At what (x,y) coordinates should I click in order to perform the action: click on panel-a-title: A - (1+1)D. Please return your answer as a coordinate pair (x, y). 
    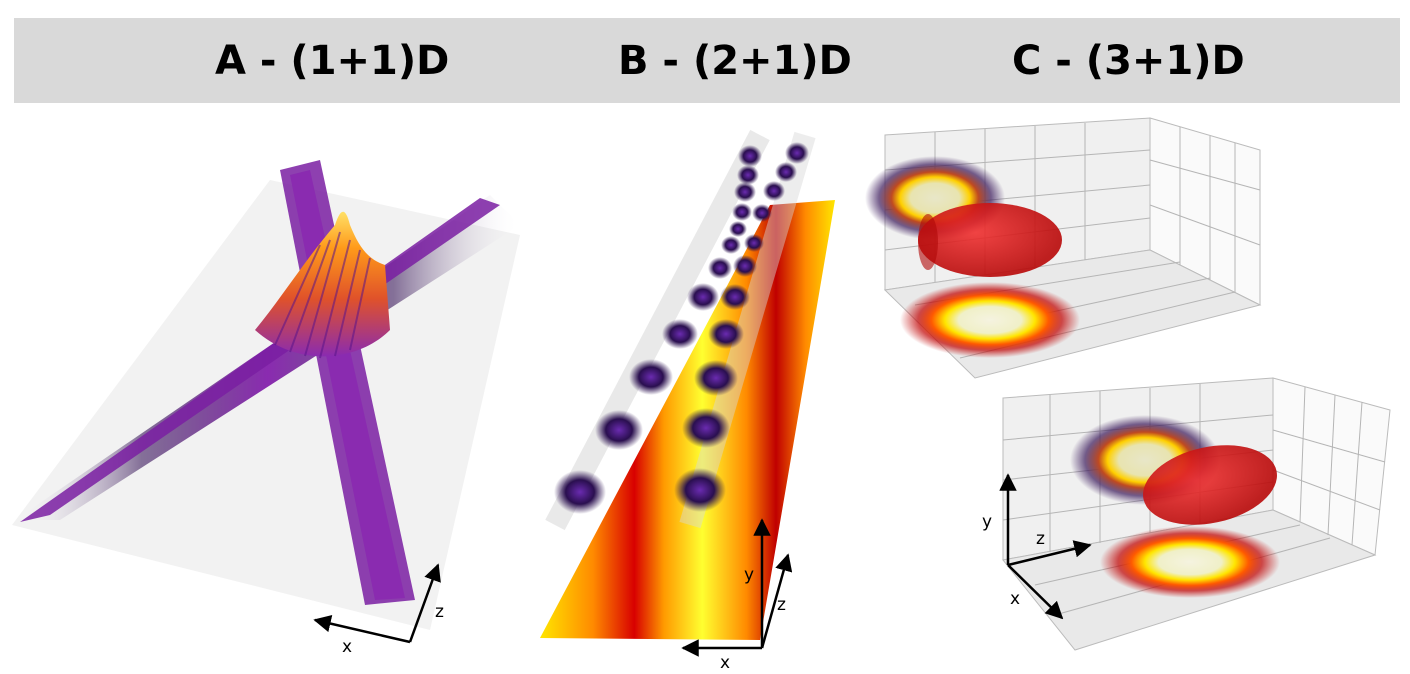
    Looking at the image, I should click on (332, 61).